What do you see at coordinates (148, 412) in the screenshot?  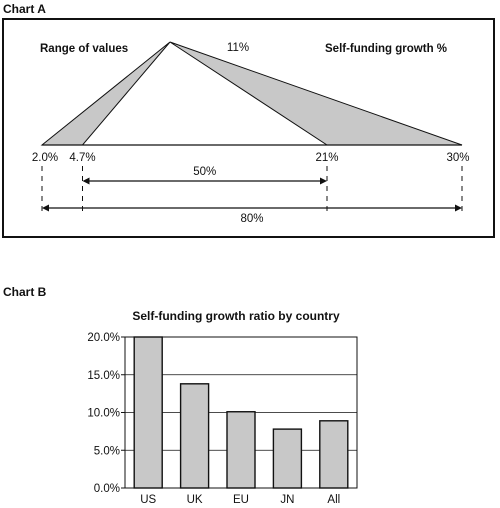 I see `bar-us` at bounding box center [148, 412].